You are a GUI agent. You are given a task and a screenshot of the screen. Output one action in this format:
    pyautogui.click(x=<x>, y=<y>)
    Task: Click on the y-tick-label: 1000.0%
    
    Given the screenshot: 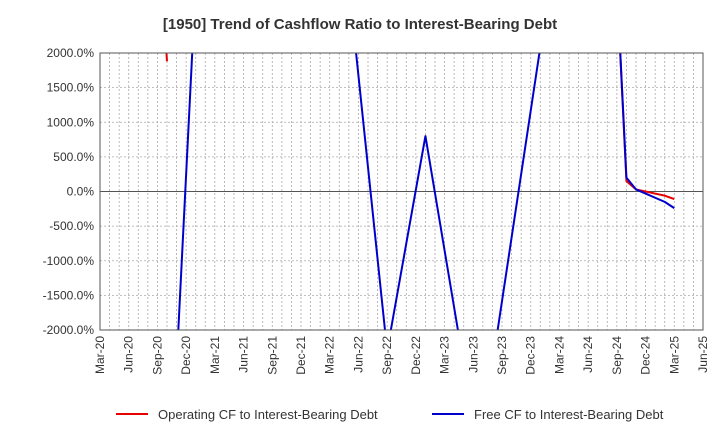 What is the action you would take?
    pyautogui.click(x=71, y=122)
    